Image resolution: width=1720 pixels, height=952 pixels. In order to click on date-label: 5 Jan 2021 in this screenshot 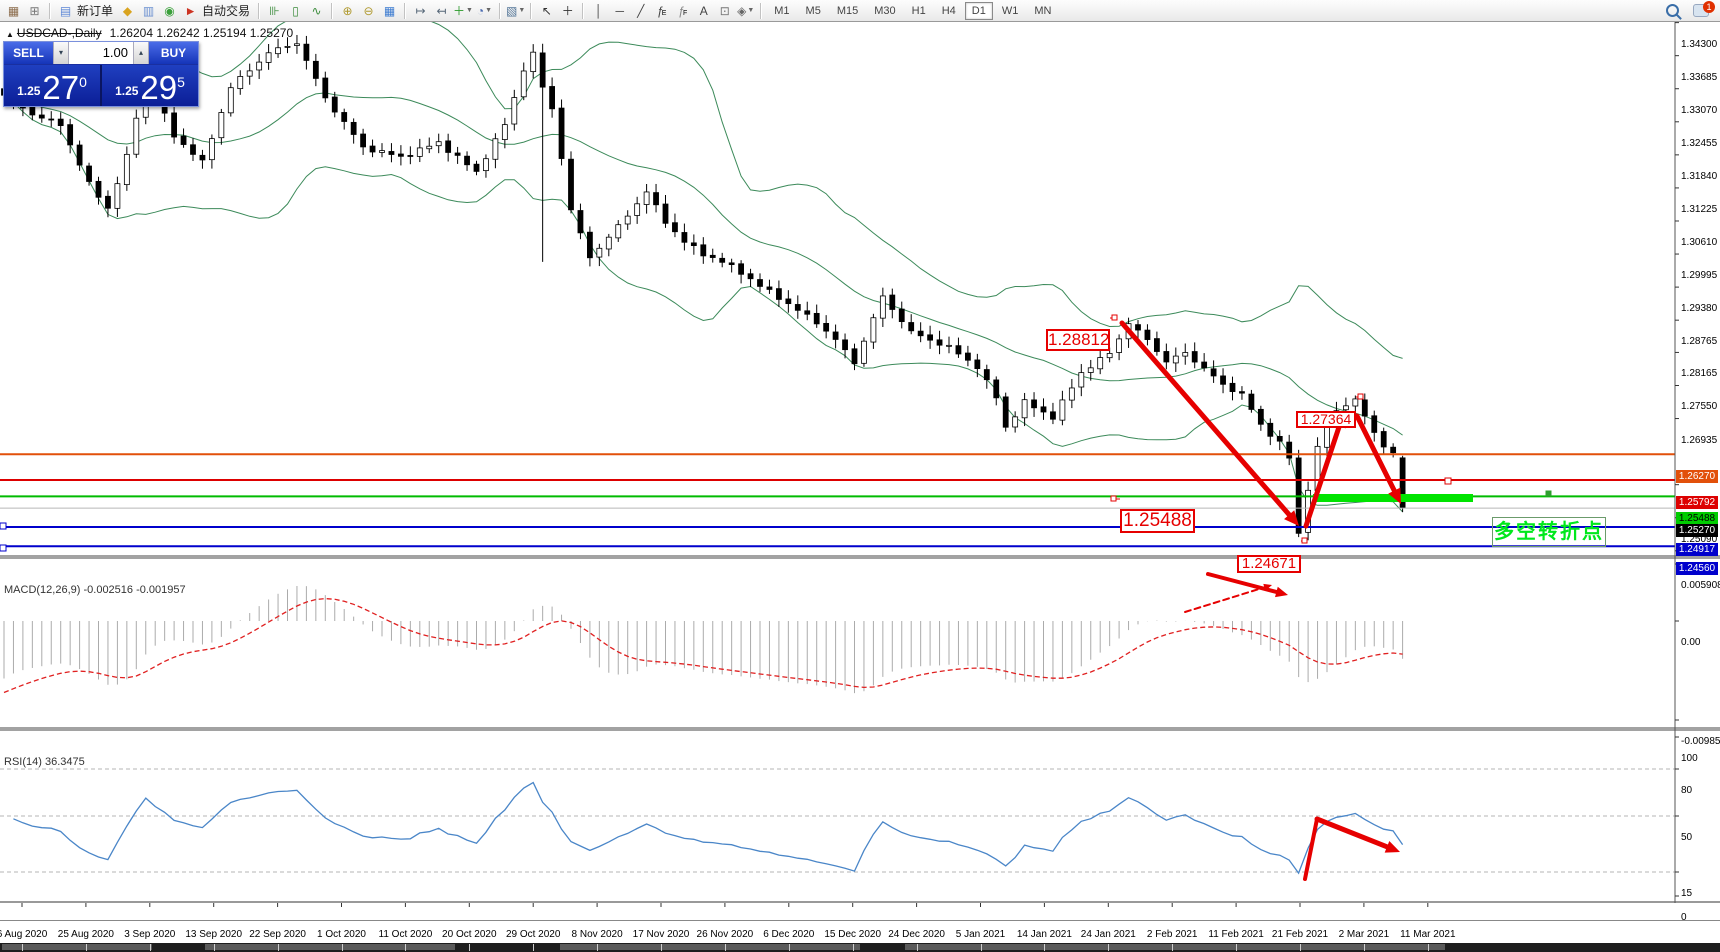, I will do `click(980, 934)`.